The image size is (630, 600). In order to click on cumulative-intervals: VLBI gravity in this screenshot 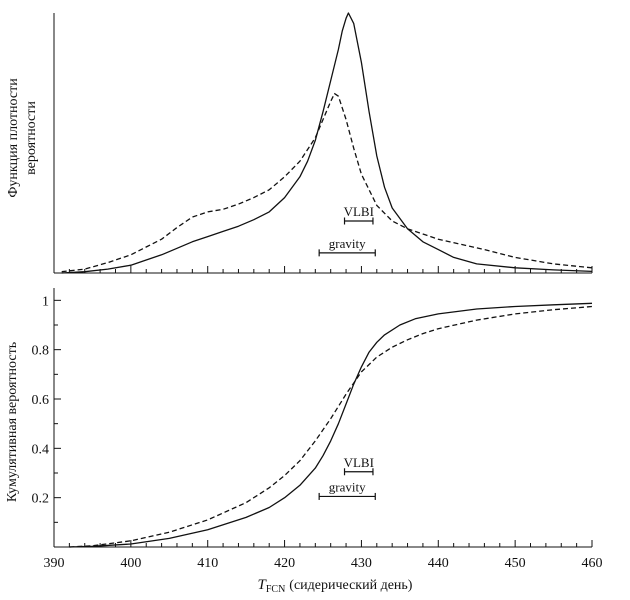, I will do `click(347, 477)`.